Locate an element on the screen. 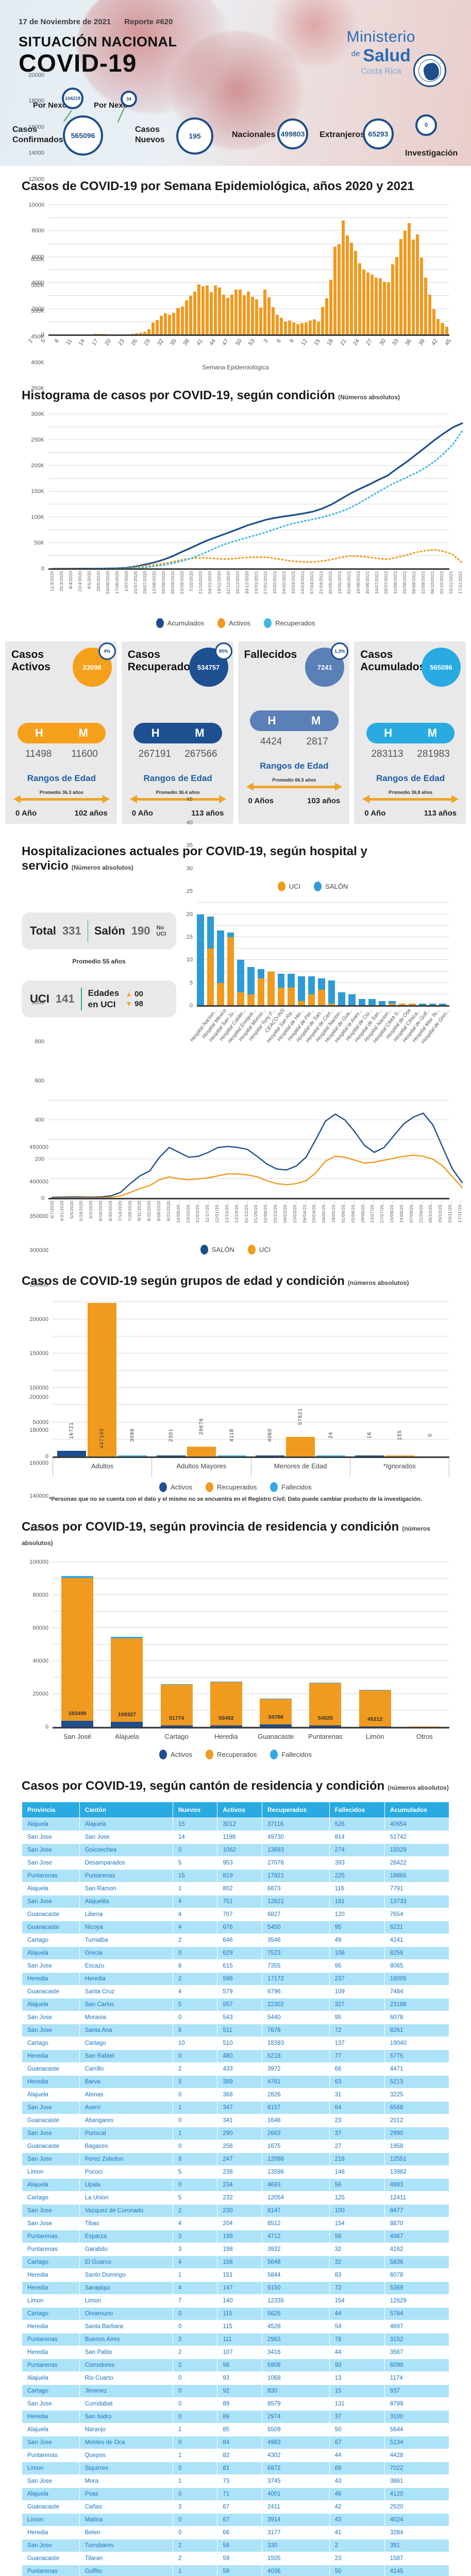 The height and width of the screenshot is (2576, 471). recuperados-segment is located at coordinates (226, 1703).